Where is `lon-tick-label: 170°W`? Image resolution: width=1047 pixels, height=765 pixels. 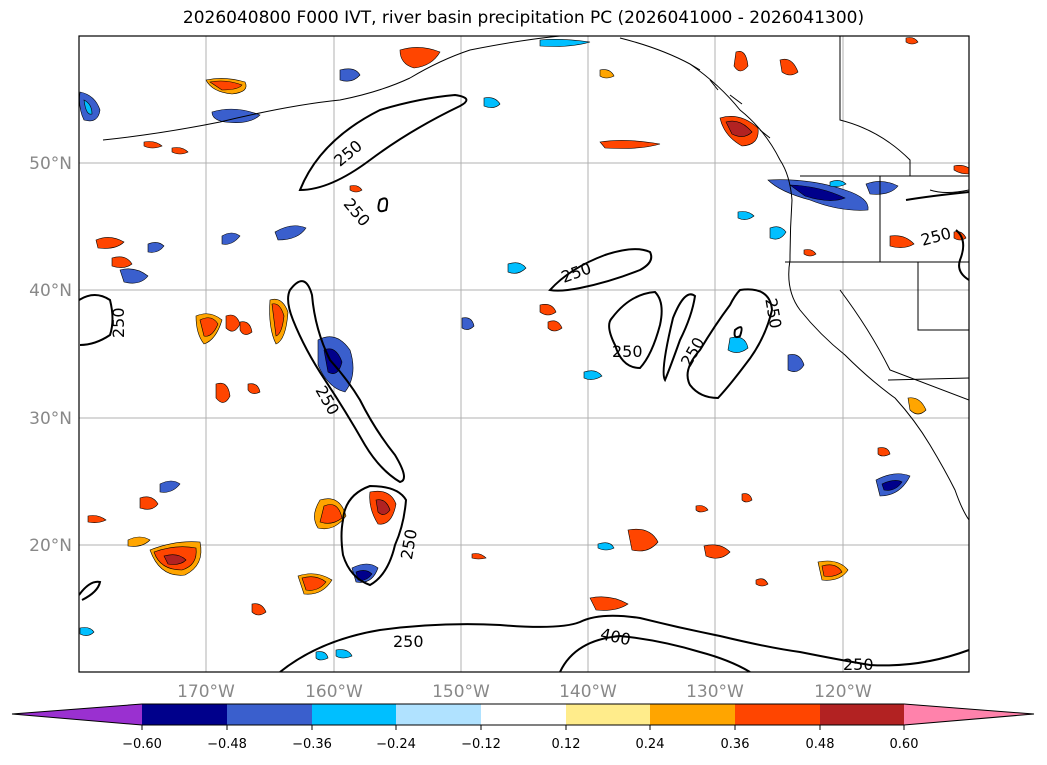 lon-tick-label: 170°W is located at coordinates (206, 692).